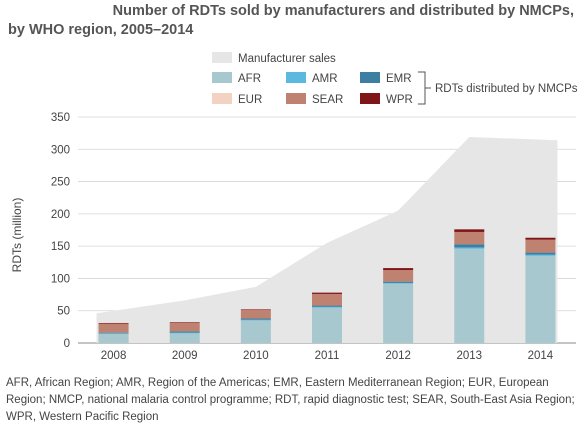 The image size is (580, 432). Describe the element at coordinates (398, 276) in the screenshot. I see `bar-sear-2012` at that location.